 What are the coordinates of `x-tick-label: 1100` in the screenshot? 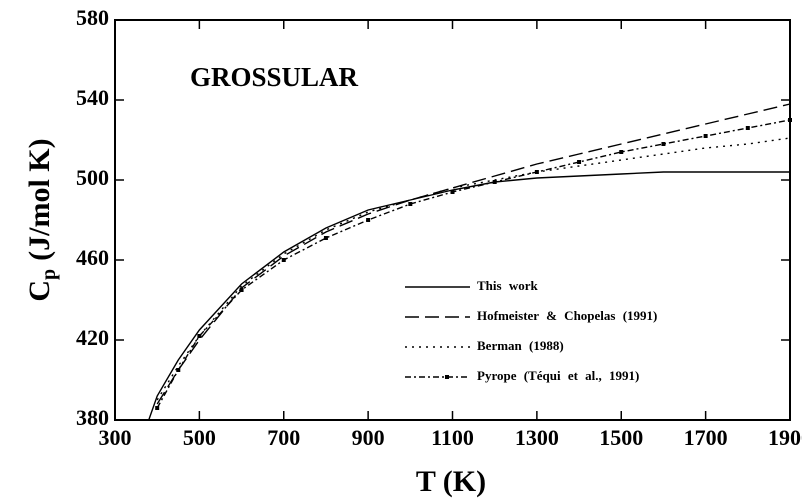 It's located at (452, 437).